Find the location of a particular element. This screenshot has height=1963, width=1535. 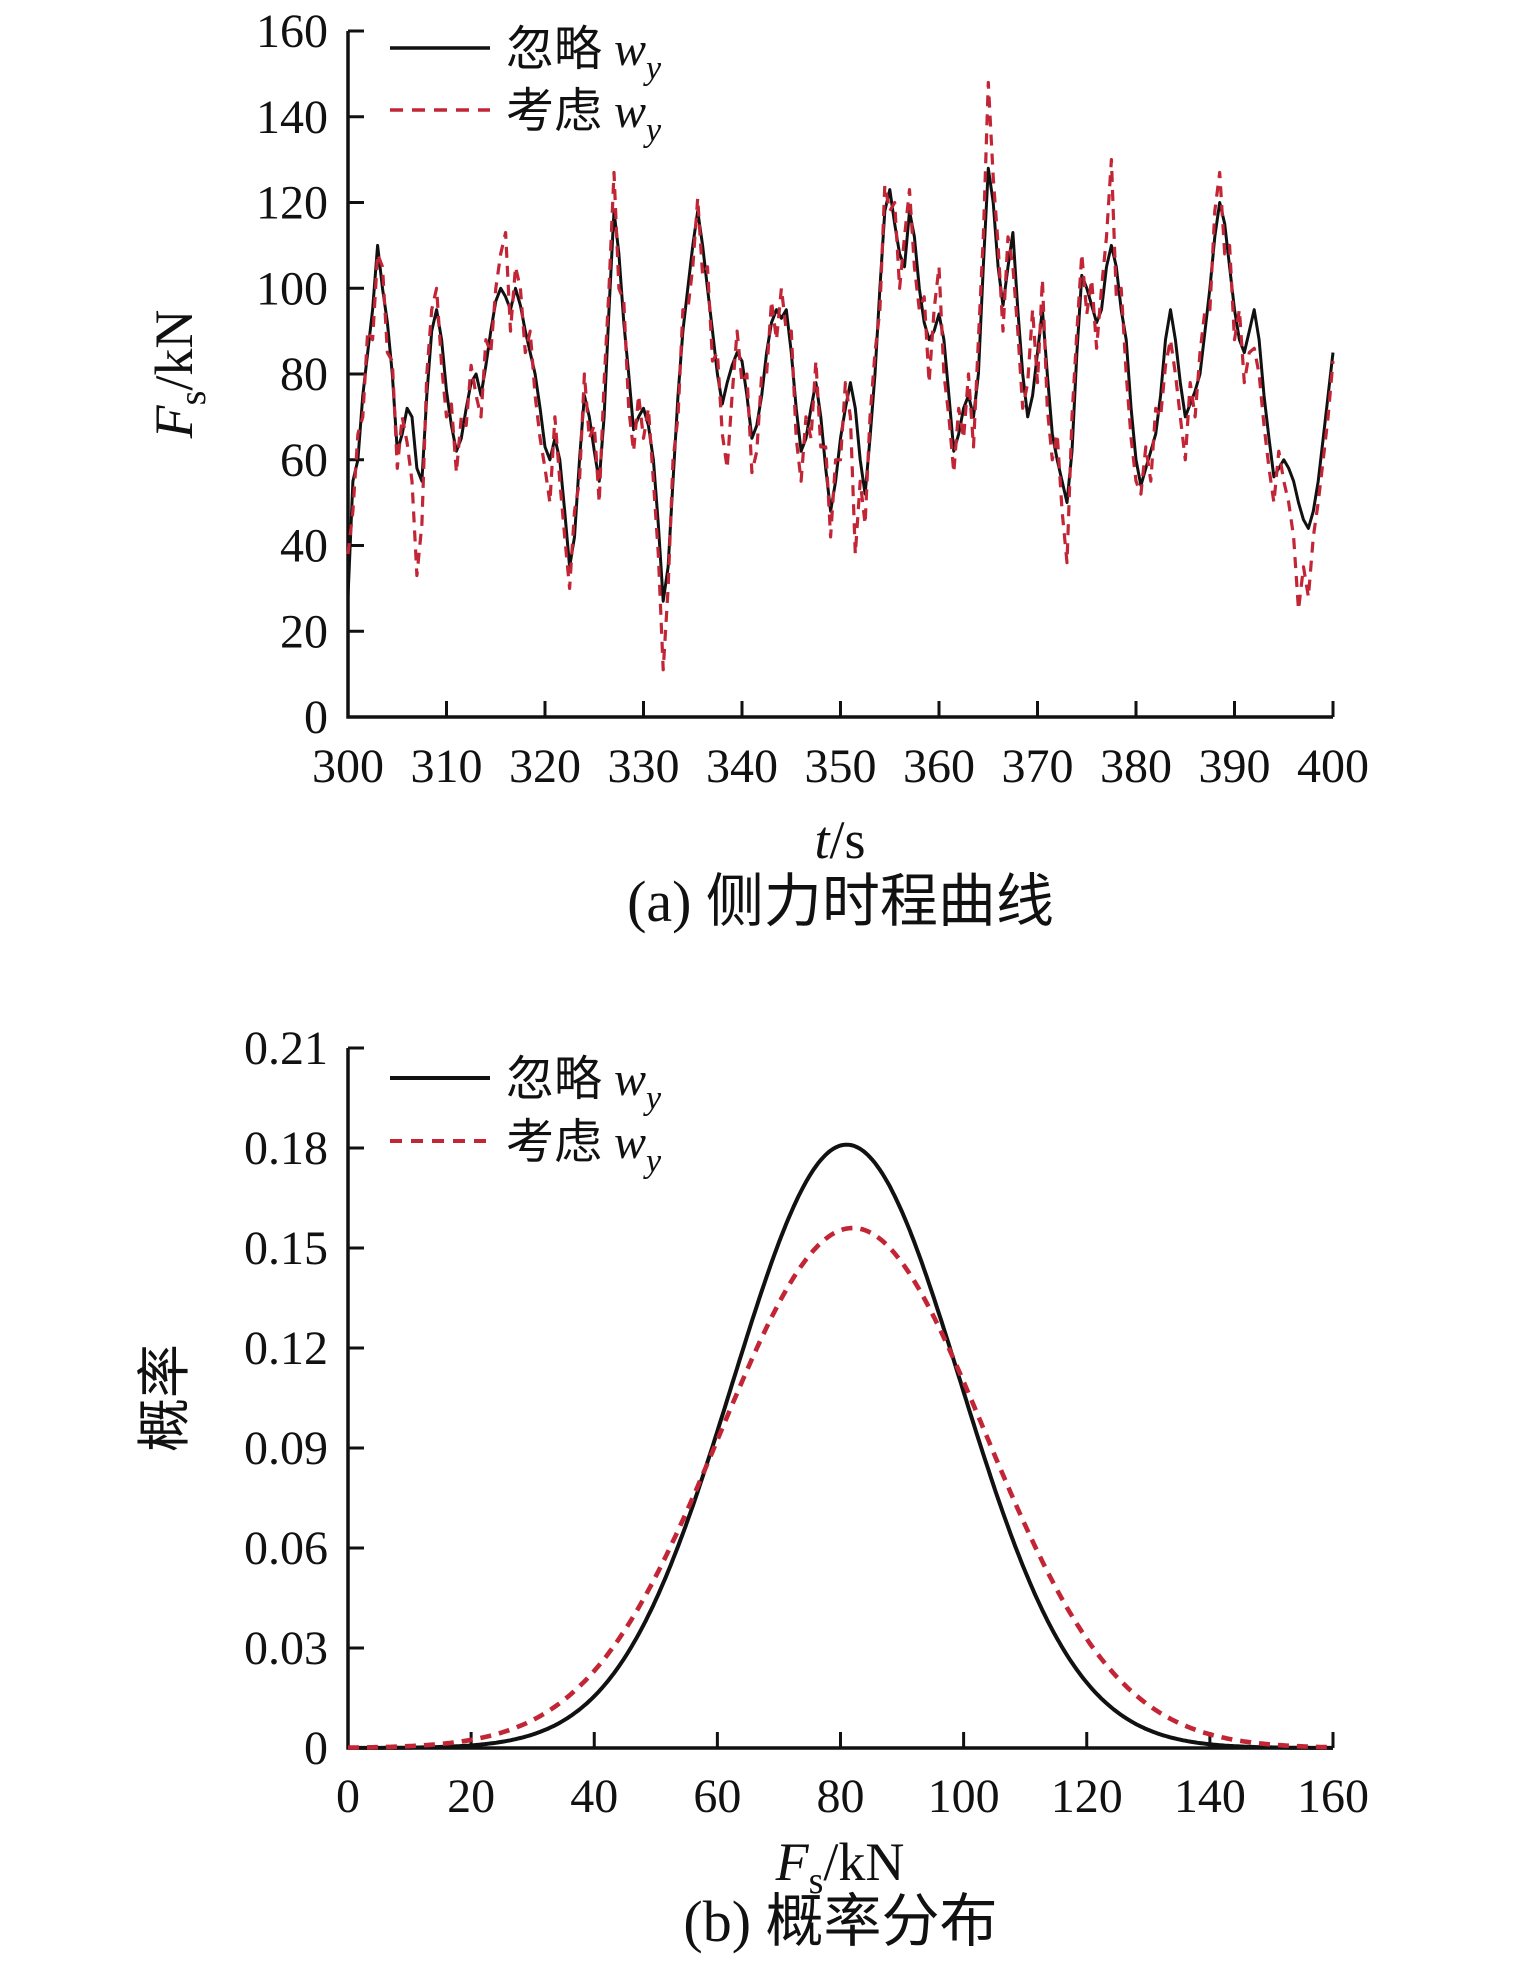

x-tick-label: 160 is located at coordinates (1333, 1796).